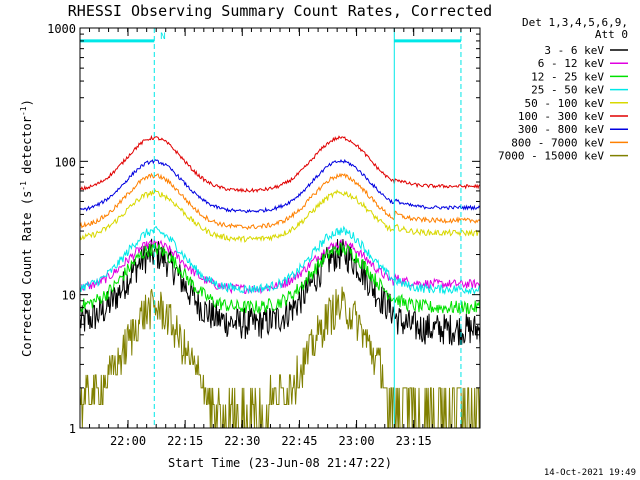 The width and height of the screenshot is (640, 480). What do you see at coordinates (357, 441) in the screenshot?
I see `x-tick-label: 23:00` at bounding box center [357, 441].